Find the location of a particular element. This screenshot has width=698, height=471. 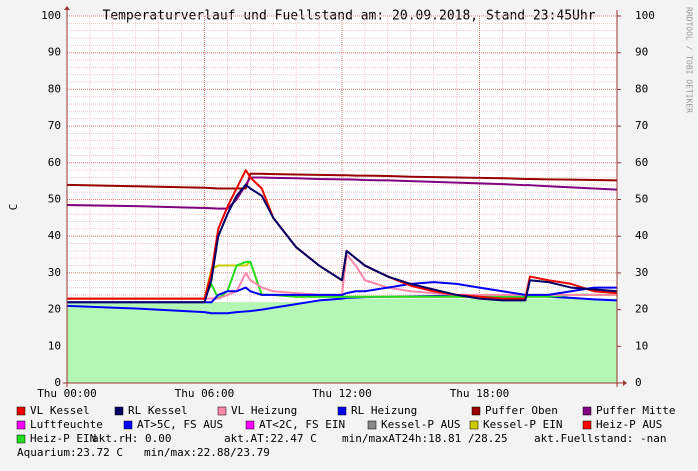

annotation: akt.AT:22.47 C is located at coordinates (270, 438).